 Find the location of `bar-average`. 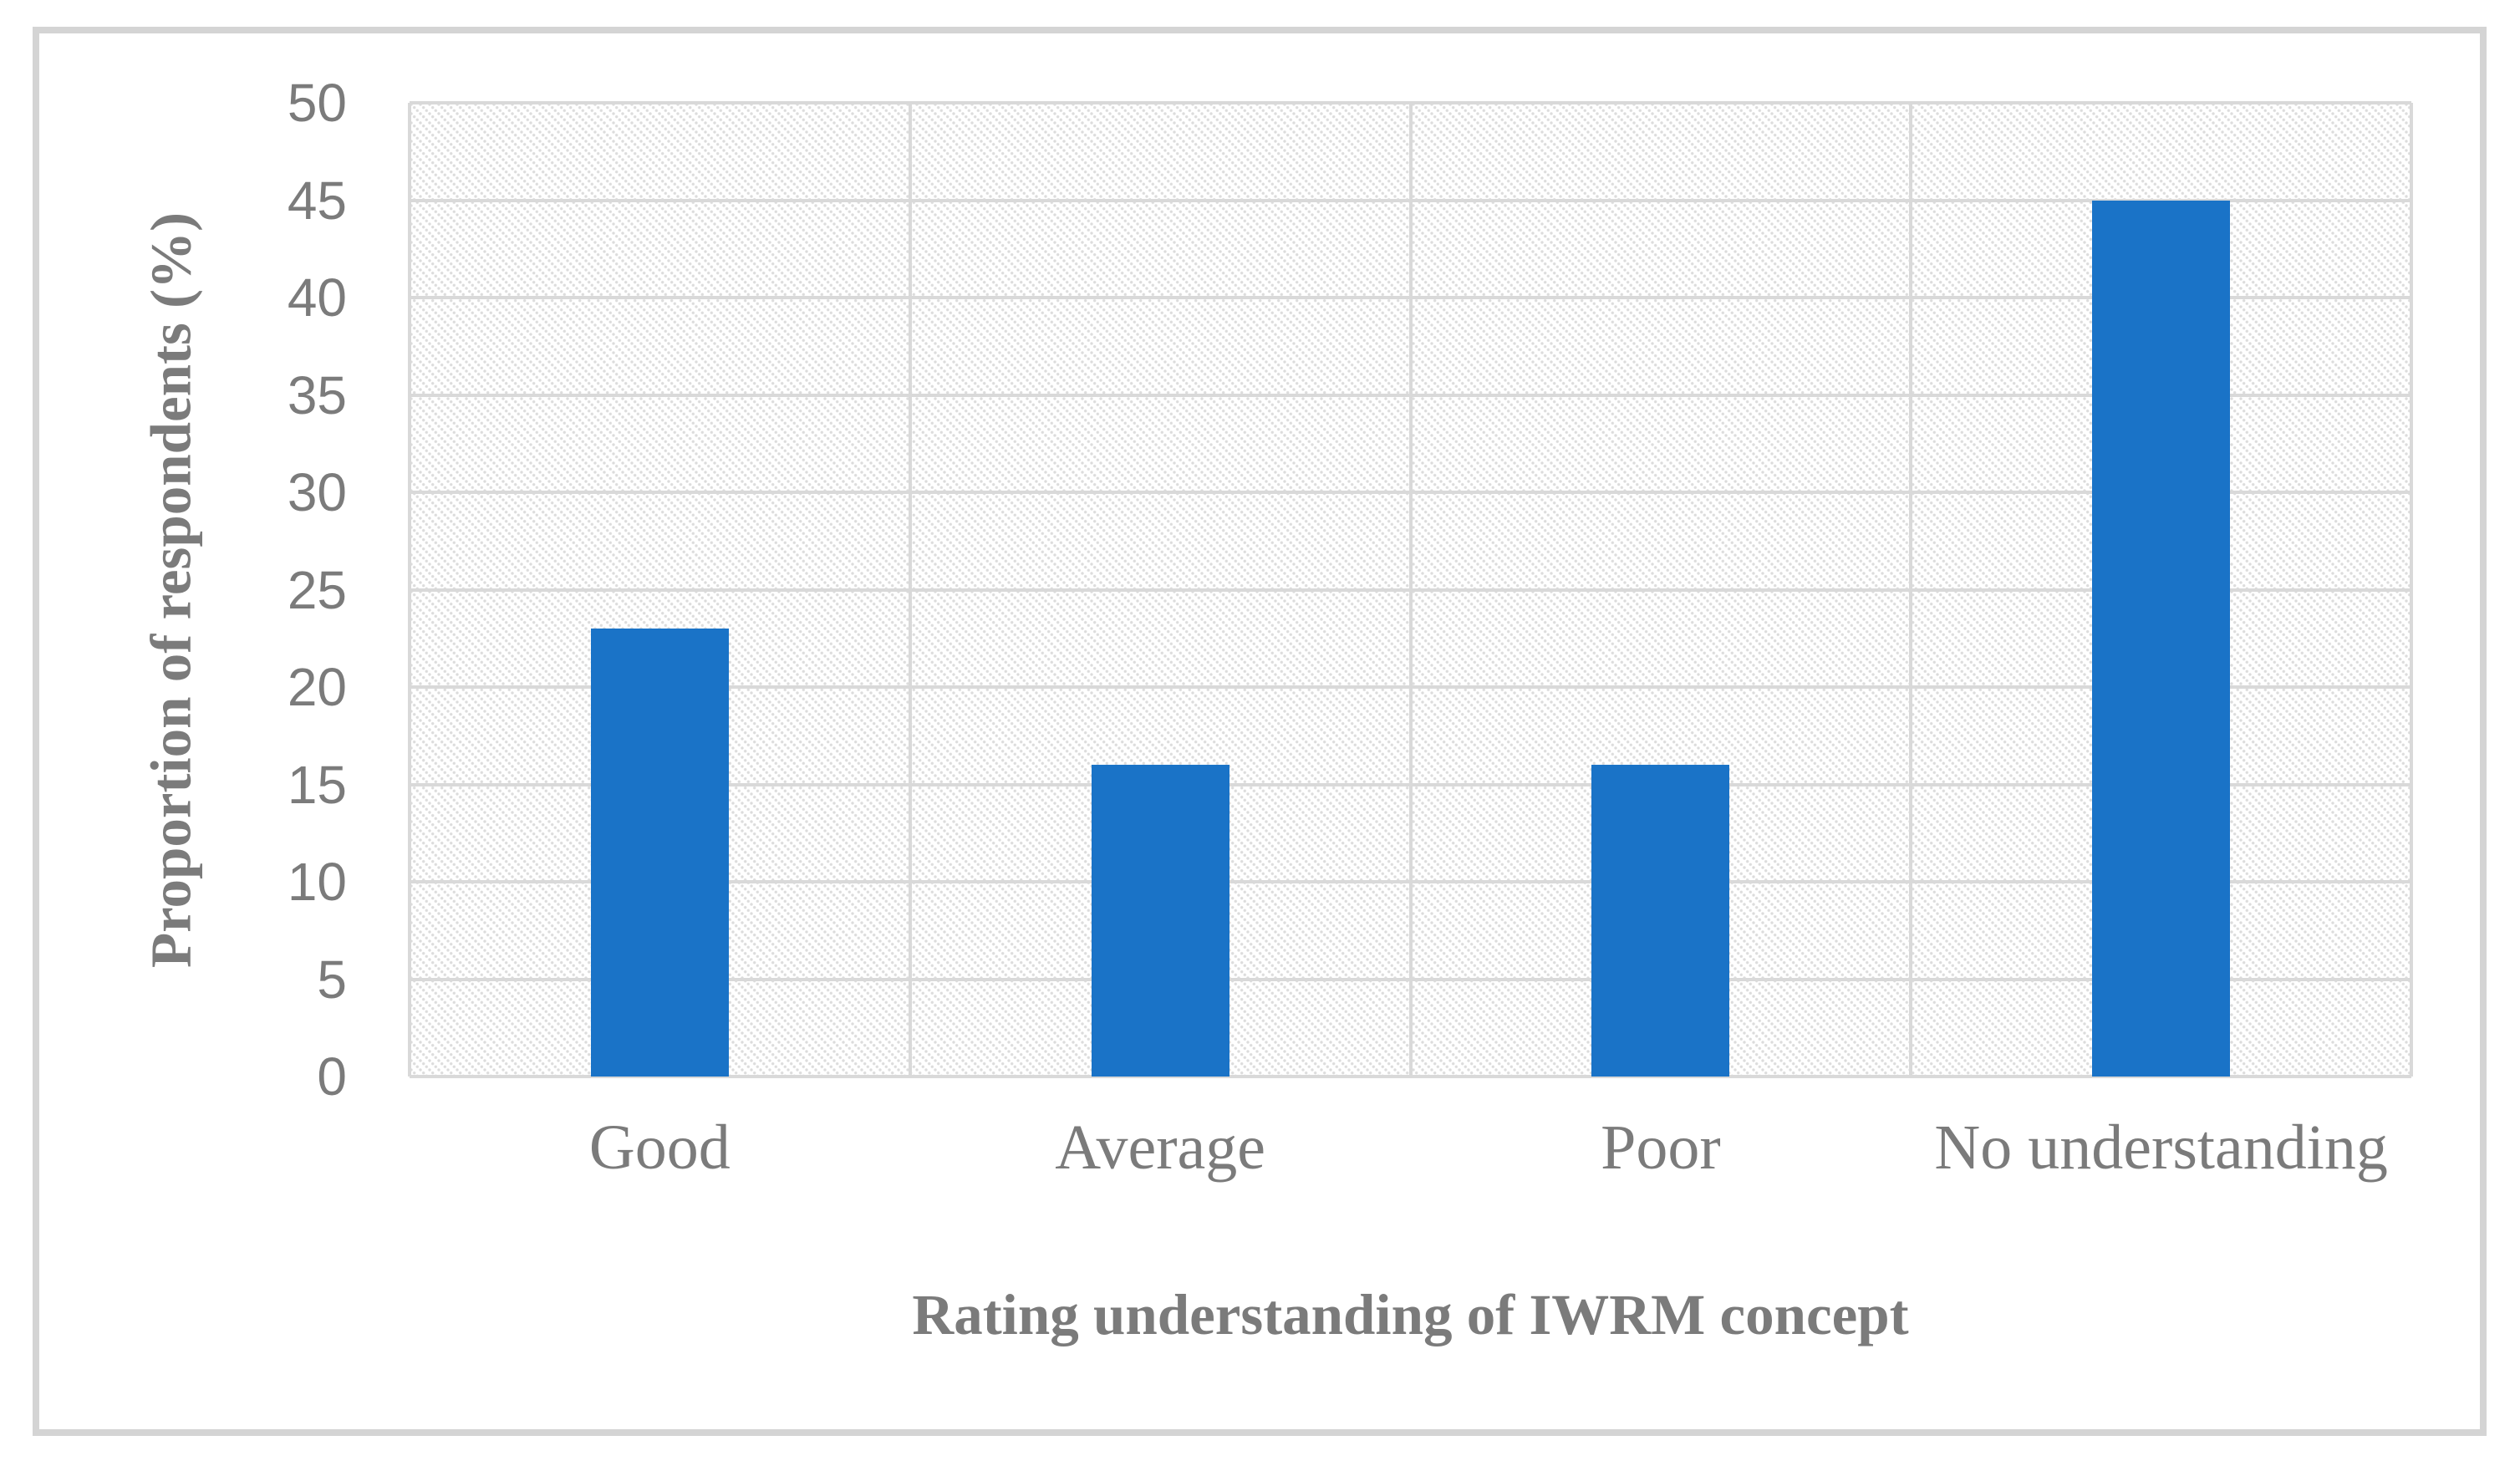

bar-average is located at coordinates (1160, 921).